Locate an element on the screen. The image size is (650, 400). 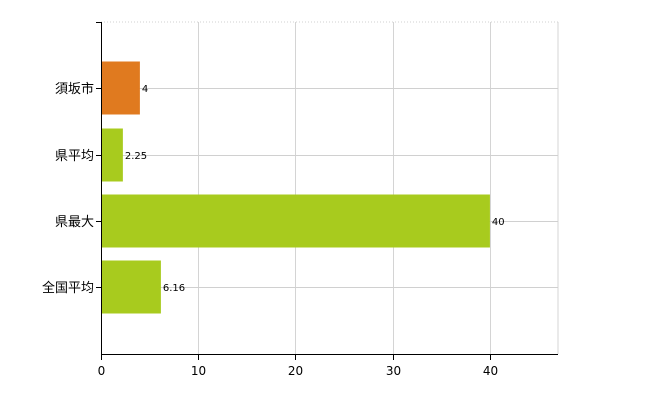
category-label-3: 全国平均 is located at coordinates (68, 288).